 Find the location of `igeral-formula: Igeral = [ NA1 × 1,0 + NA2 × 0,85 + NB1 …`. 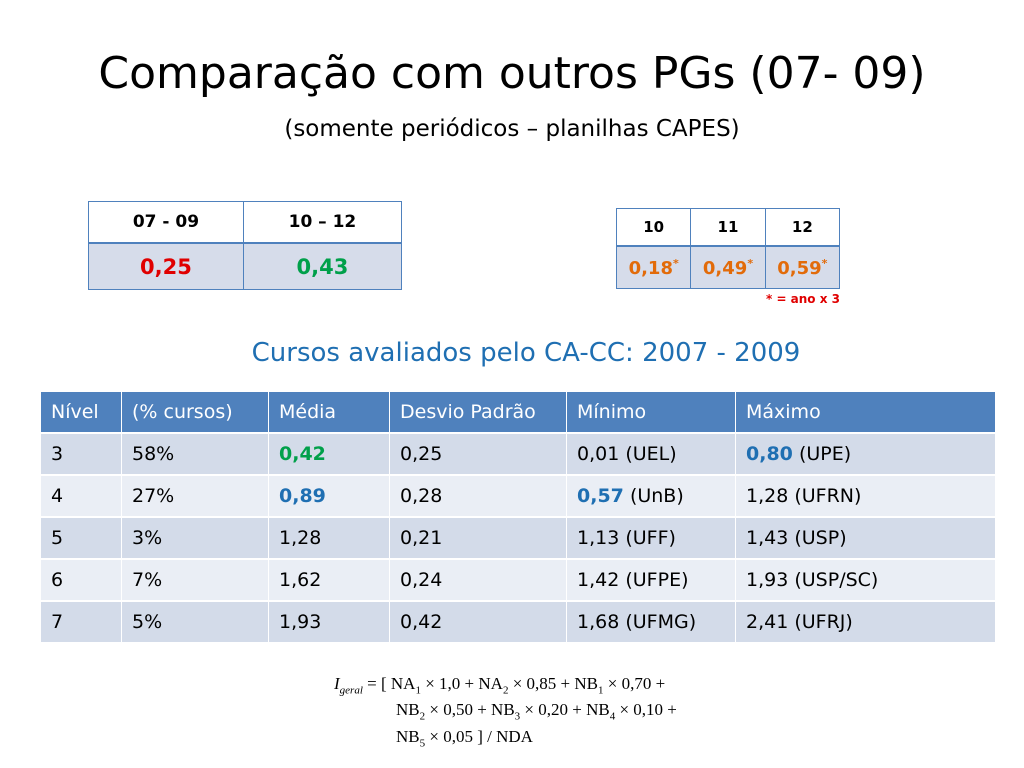

igeral-formula: Igeral = [ NA1 × 1,0 + NA2 × 0,85 + NB1 … is located at coordinates (505, 713).